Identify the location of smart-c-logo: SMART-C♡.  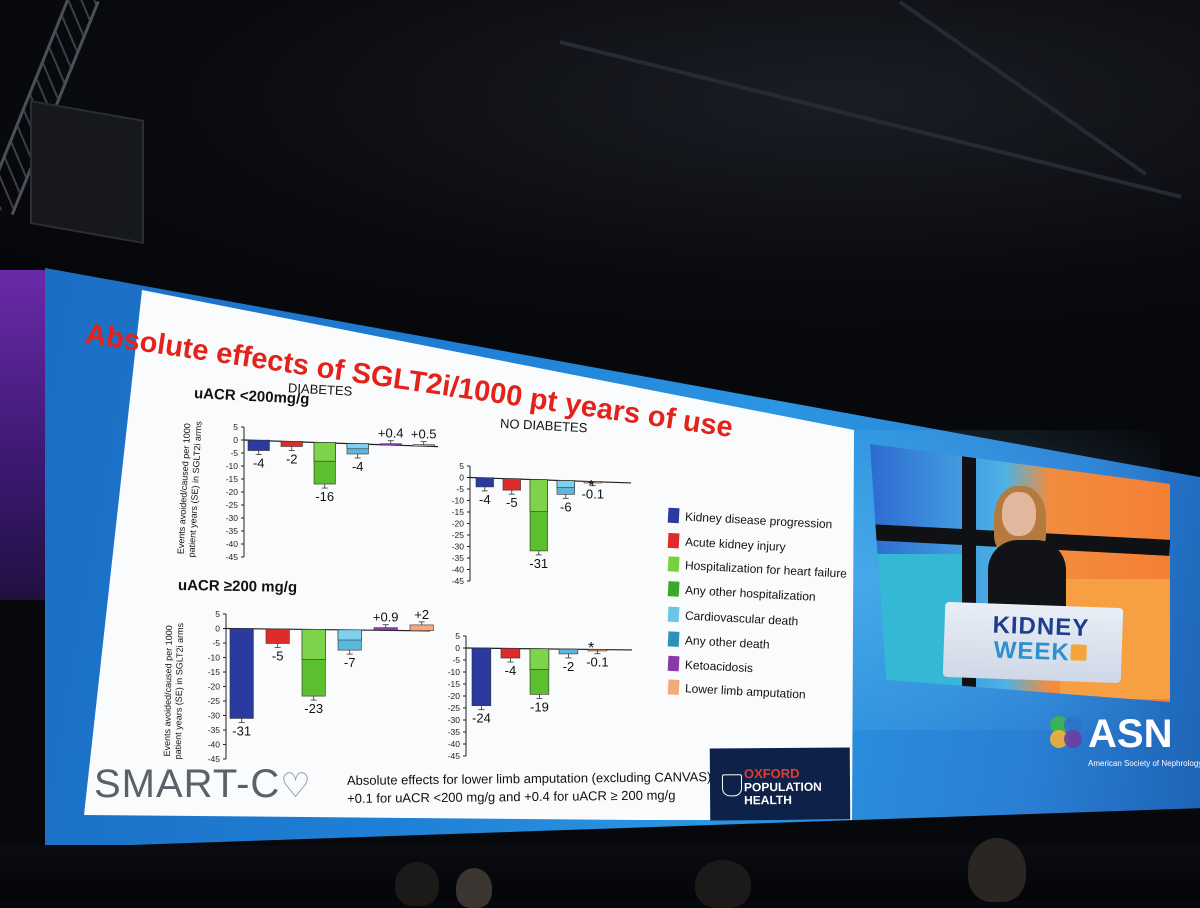
(203, 784).